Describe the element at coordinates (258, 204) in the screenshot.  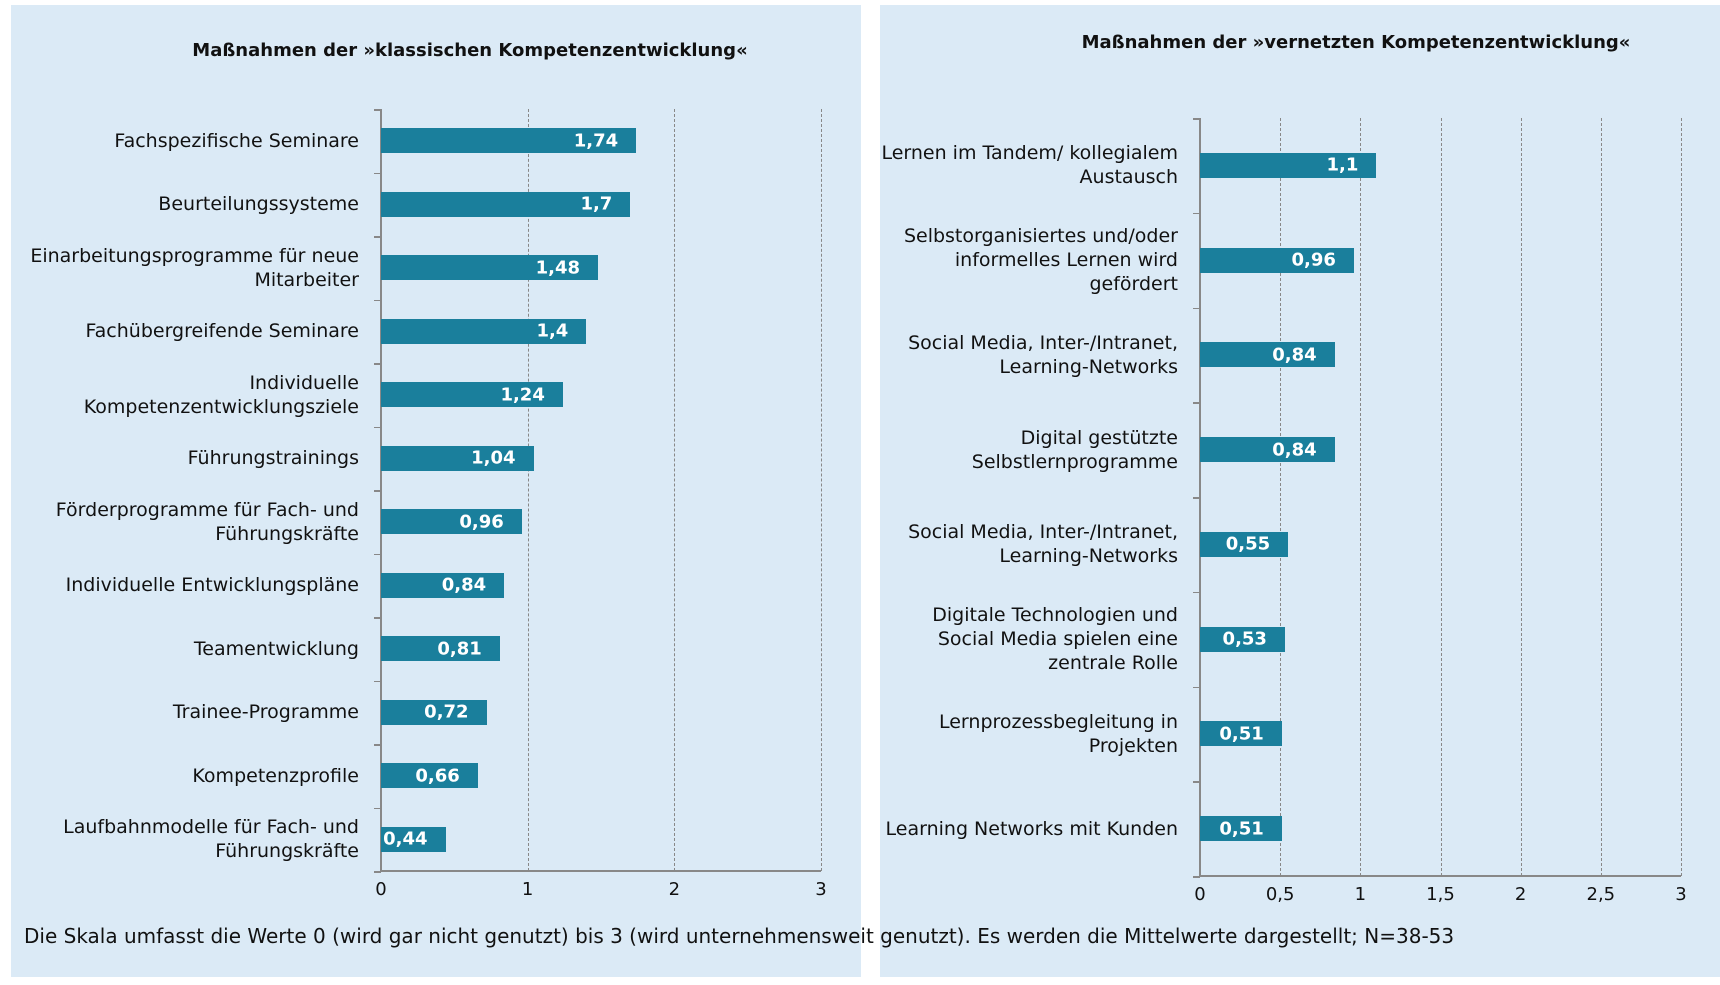
I see `category-label: Beurteilungssysteme` at that location.